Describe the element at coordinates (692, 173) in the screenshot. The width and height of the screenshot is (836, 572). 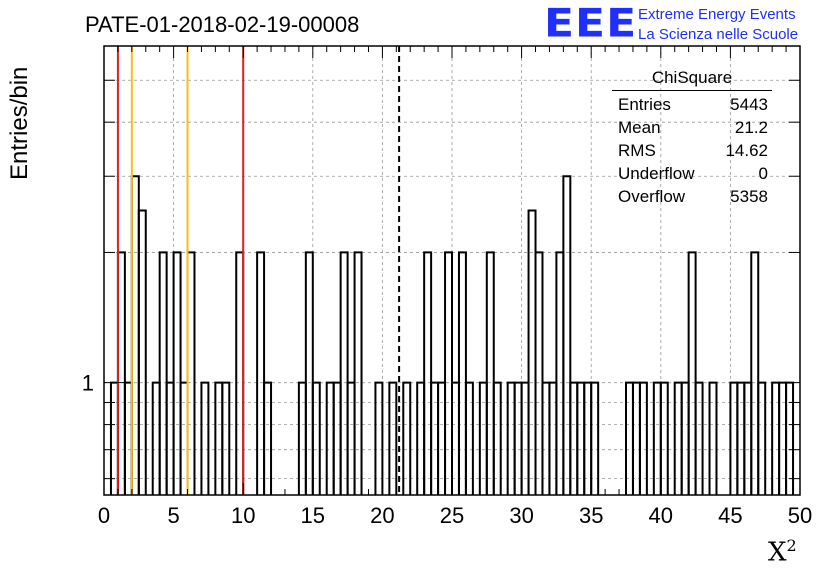
I see `stats-row-underflow: Underflow 0` at that location.